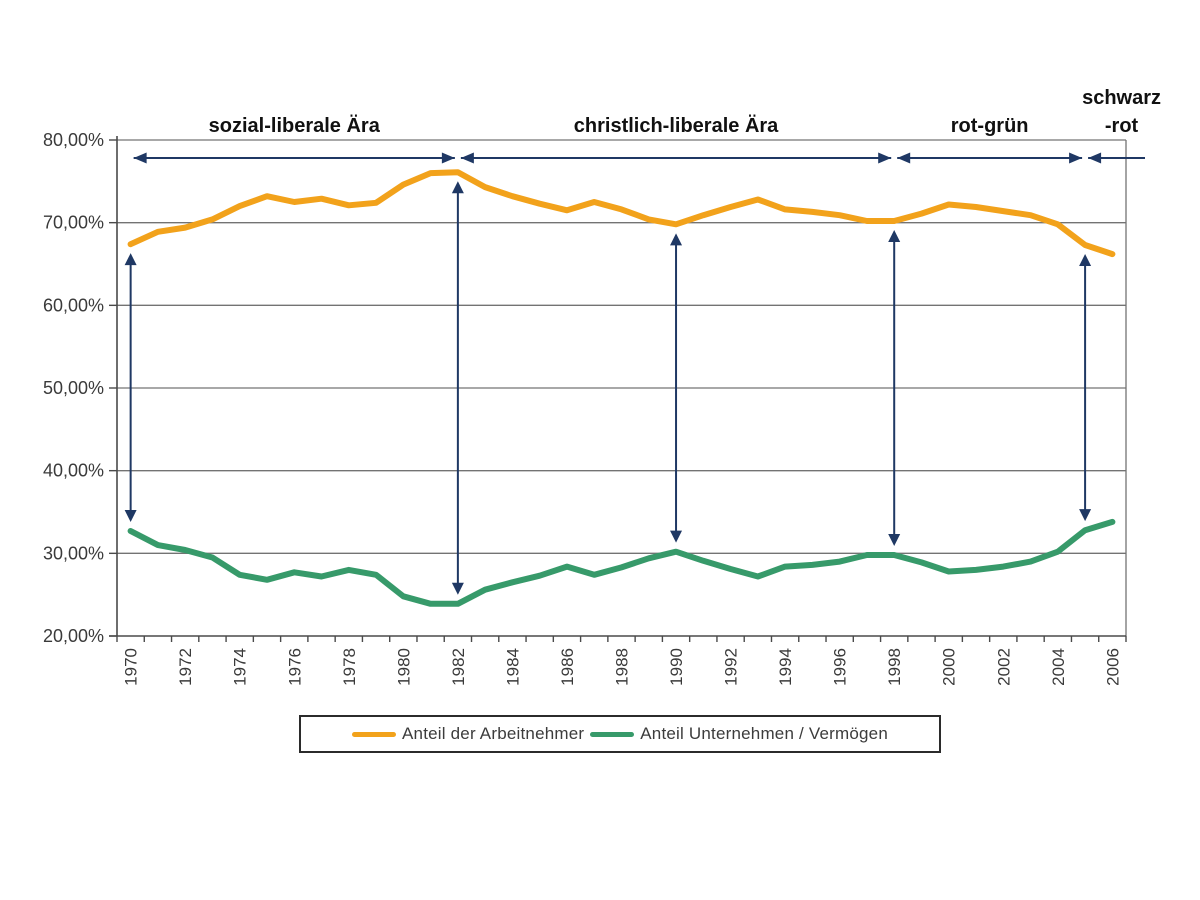 This screenshot has height=900, width=1200. I want to click on y-axis-label: 20,00%, so click(73, 636).